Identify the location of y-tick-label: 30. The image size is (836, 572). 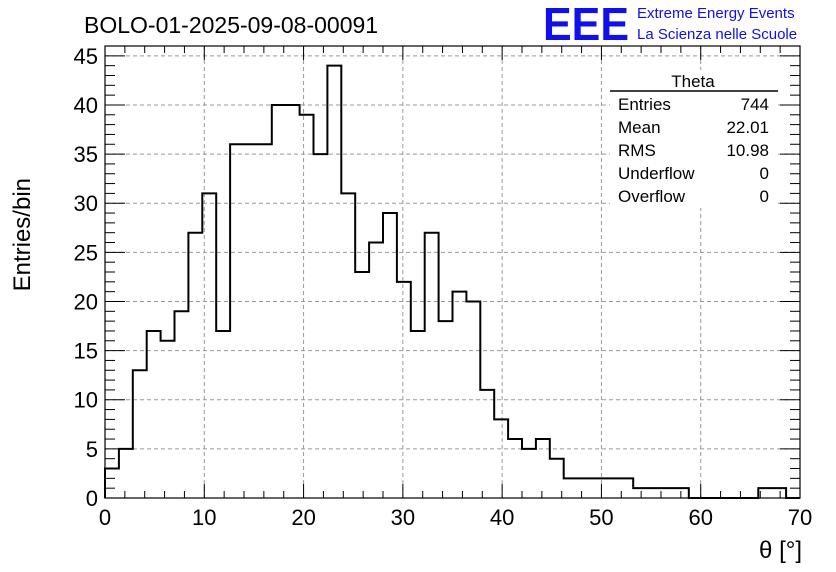
(86, 203).